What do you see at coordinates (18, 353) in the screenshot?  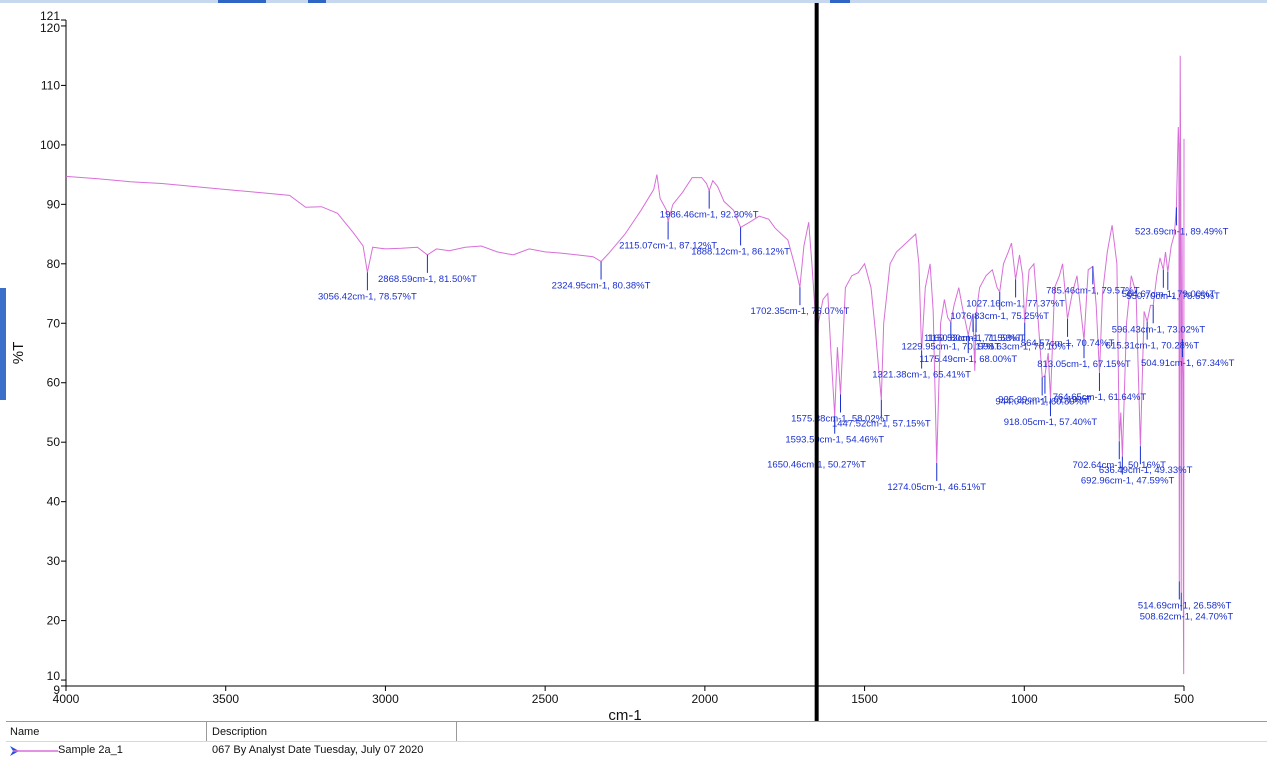 I see `y-axis-label: %T` at bounding box center [18, 353].